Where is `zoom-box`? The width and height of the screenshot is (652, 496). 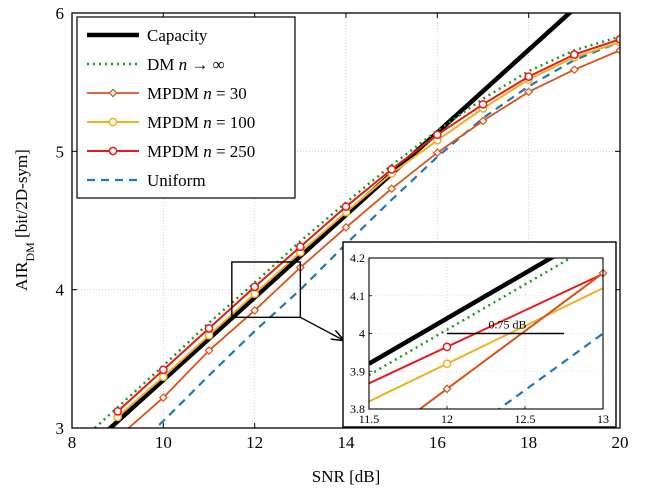 zoom-box is located at coordinates (287, 300).